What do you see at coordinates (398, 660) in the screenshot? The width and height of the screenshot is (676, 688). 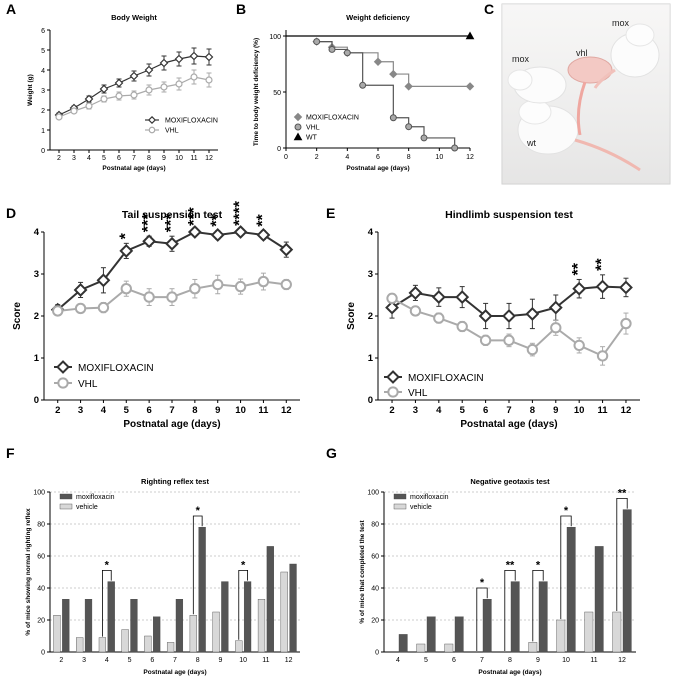 I see `x-tick-label: 4` at bounding box center [398, 660].